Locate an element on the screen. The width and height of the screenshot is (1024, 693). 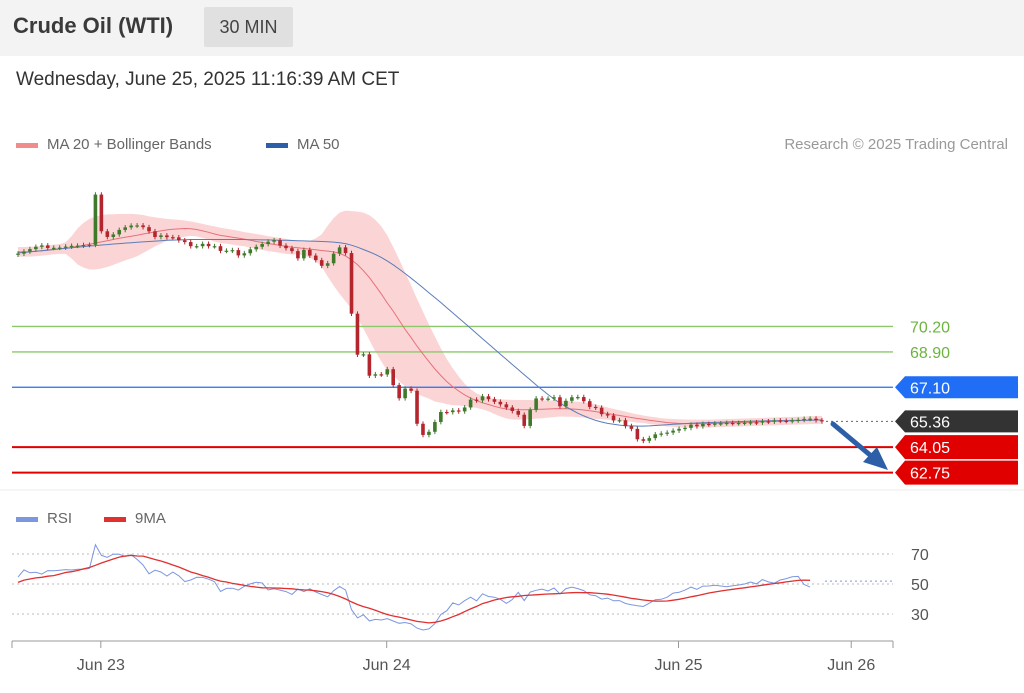
level-label: 65.36 is located at coordinates (930, 422).